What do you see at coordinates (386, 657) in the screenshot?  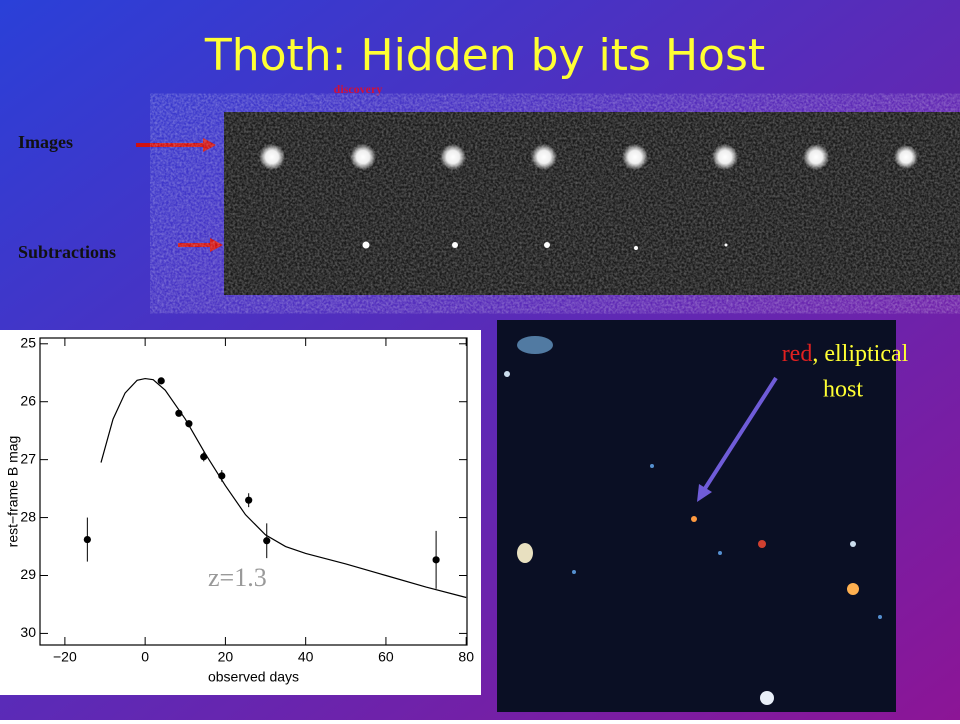 I see `x-tick-label: 60` at bounding box center [386, 657].